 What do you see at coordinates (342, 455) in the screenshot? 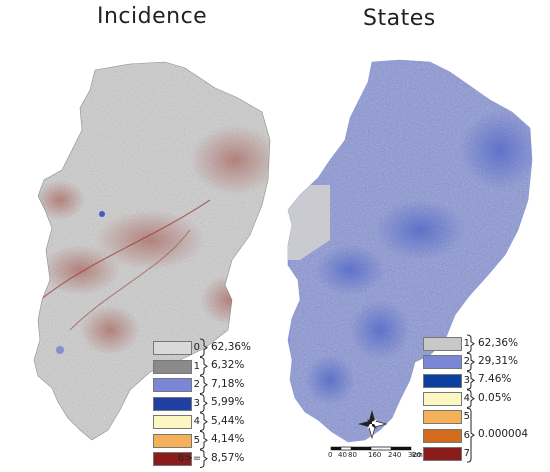
I see `scale-tick-label: 40` at bounding box center [342, 455].